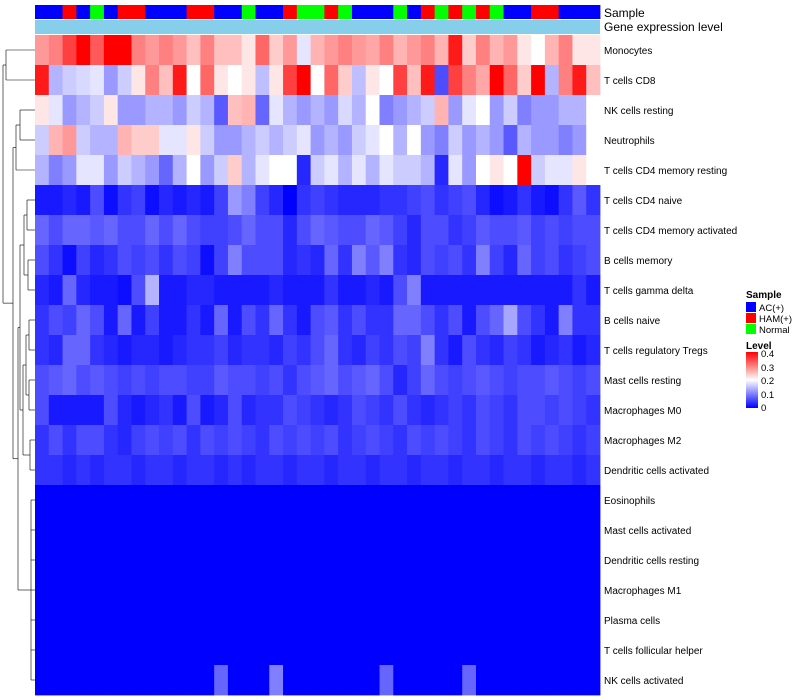 Image resolution: width=800 pixels, height=700 pixels. Describe the element at coordinates (643, 411) in the screenshot. I see `row-label: Macrophages M0` at that location.